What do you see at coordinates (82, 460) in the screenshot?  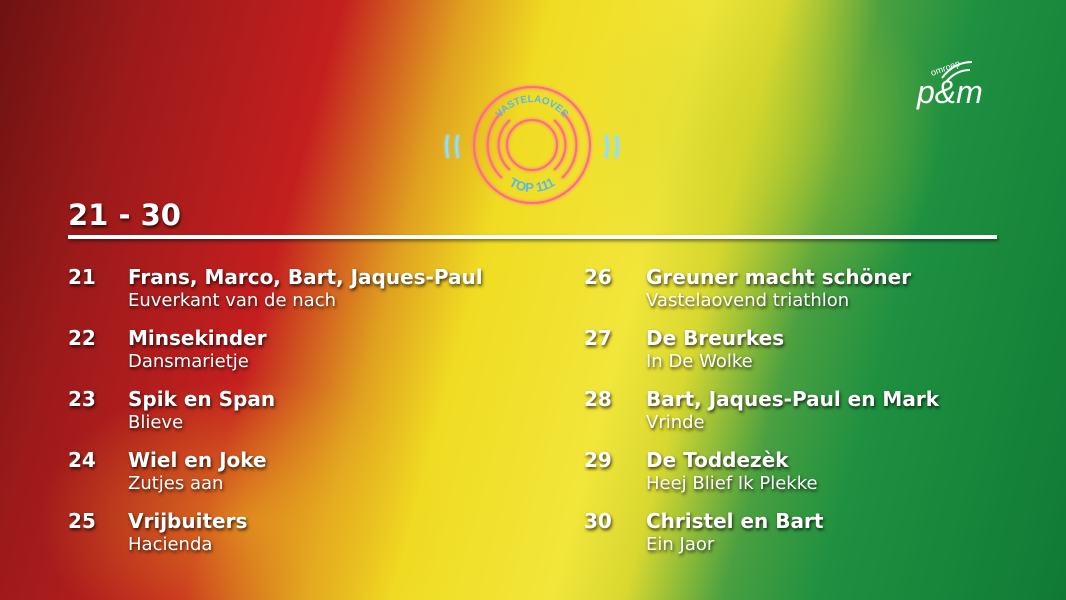 I see `entry-rank: 24` at bounding box center [82, 460].